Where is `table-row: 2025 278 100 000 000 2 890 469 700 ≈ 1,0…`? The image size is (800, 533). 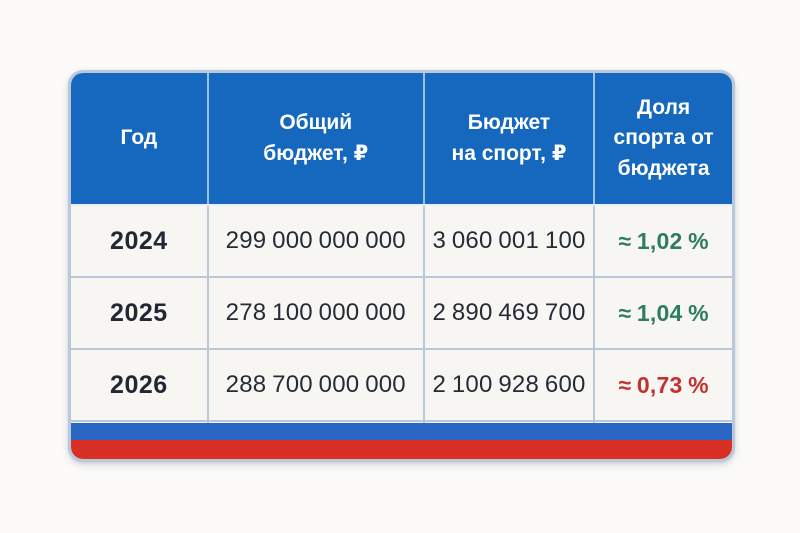 table-row: 2025 278 100 000 000 2 890 469 700 ≈ 1,0… is located at coordinates (401, 314).